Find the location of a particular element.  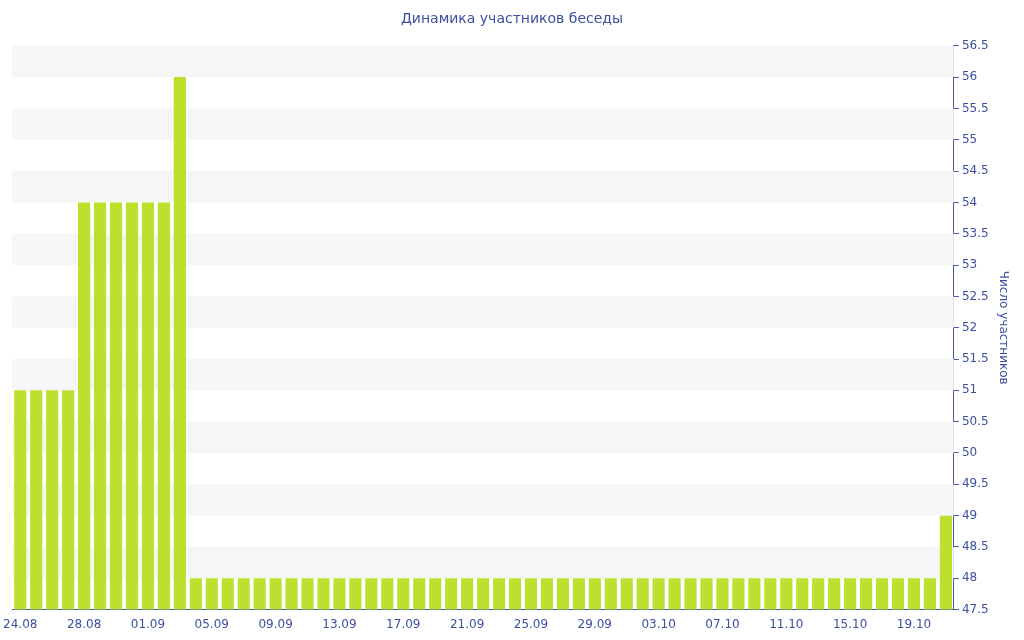

y-tick-label: 55 is located at coordinates (969, 138).